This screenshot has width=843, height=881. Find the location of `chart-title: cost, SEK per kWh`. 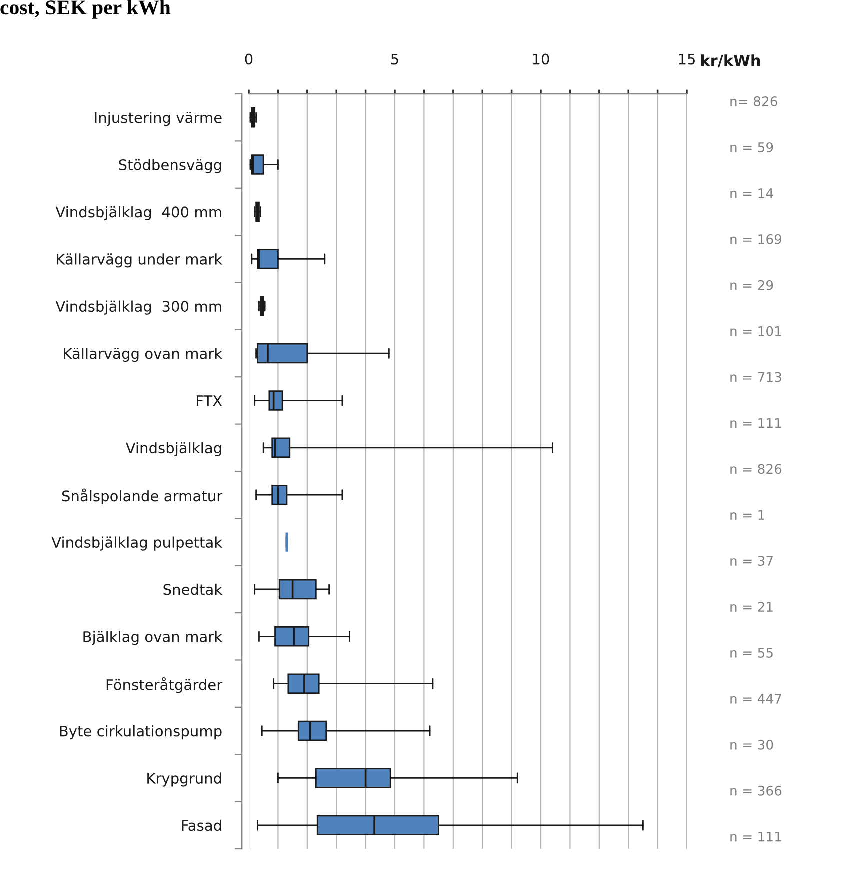

chart-title: cost, SEK per kWh is located at coordinates (85, 9).